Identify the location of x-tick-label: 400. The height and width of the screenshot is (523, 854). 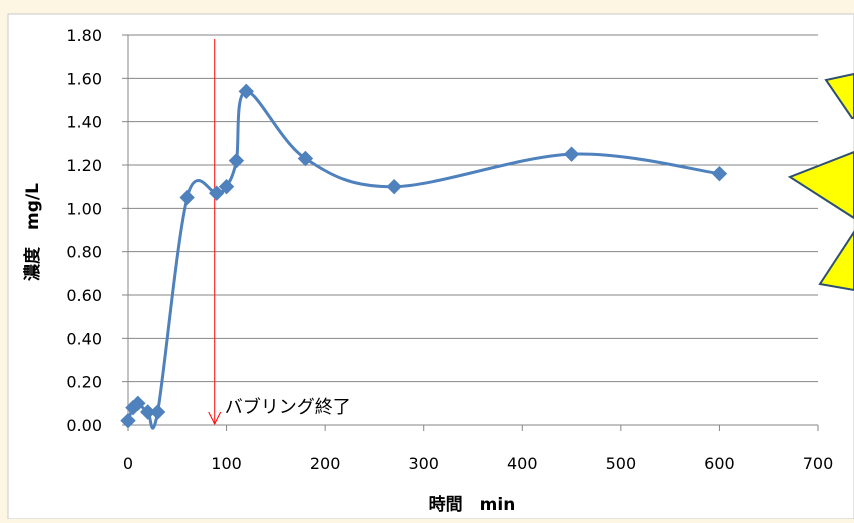
(522, 463).